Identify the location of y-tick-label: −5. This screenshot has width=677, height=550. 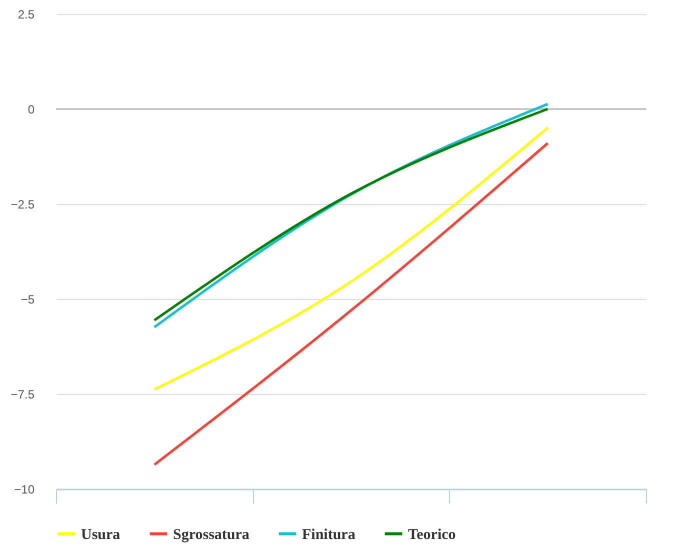
(27, 299).